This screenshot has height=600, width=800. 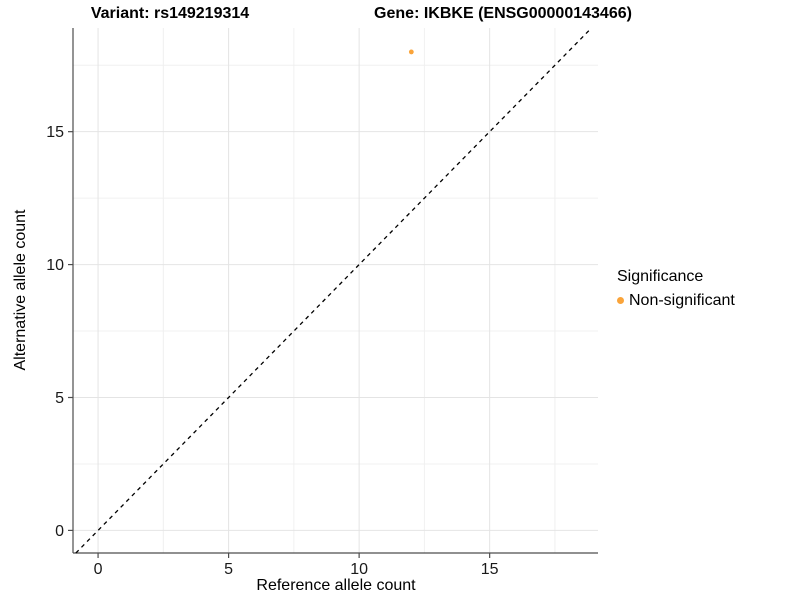 I want to click on plot-title-variant: Variant: rs149219314, so click(x=170, y=13).